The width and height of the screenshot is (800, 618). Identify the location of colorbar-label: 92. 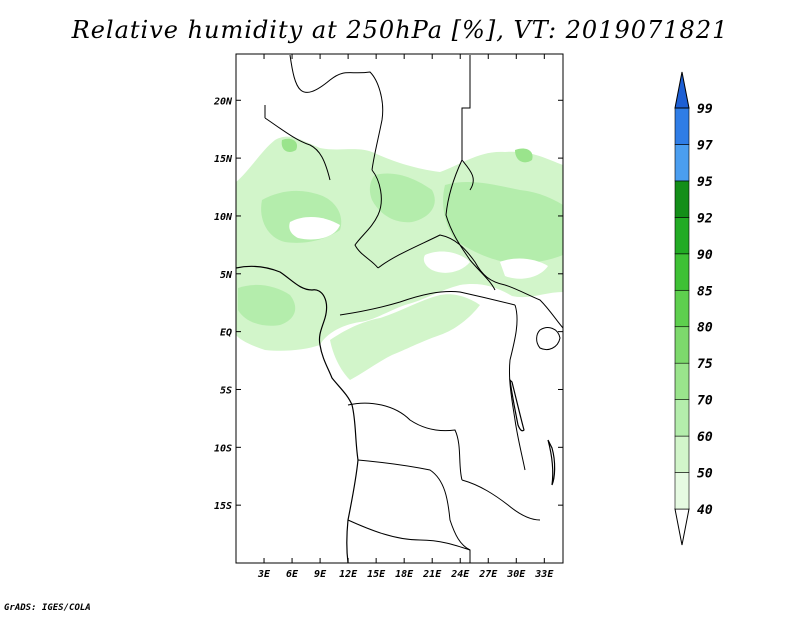
(705, 218).